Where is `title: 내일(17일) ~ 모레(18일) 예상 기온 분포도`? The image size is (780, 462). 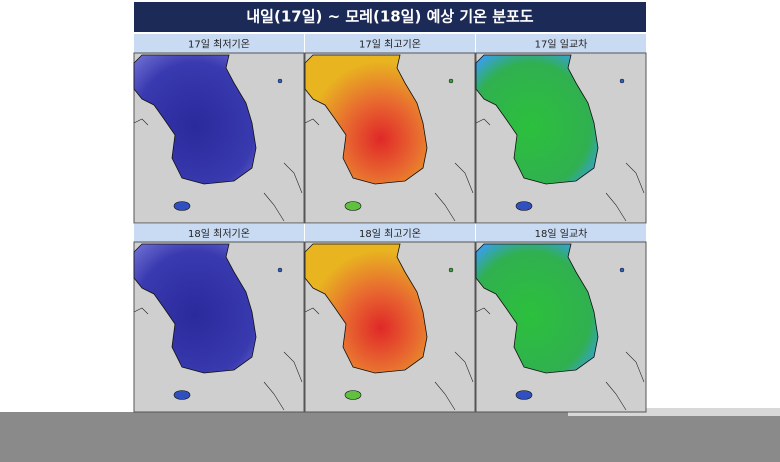 title: 내일(17일) ~ 모레(18일) 예상 기온 분포도 is located at coordinates (389, 17).